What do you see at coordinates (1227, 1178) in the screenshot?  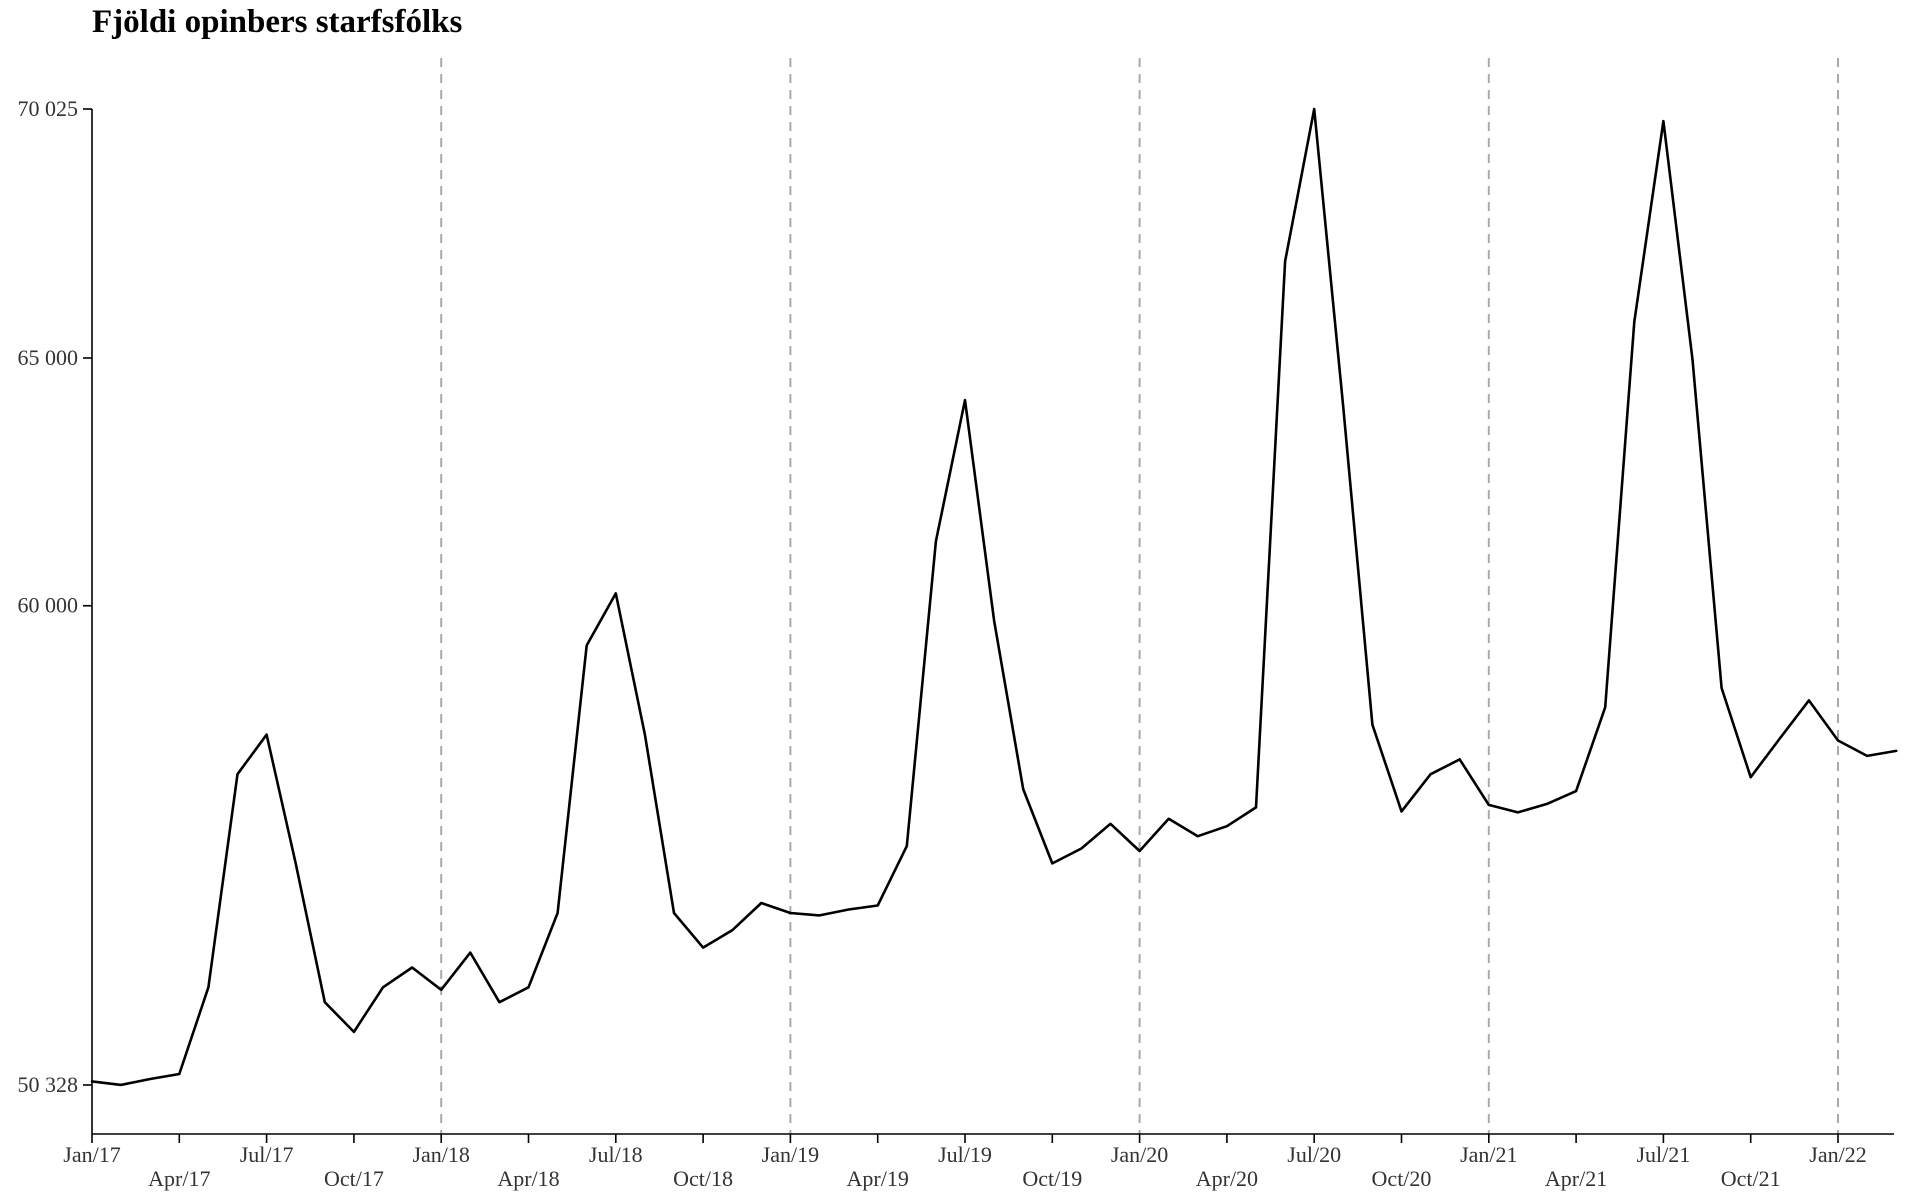 I see `x-tick-label: Apr/20` at bounding box center [1227, 1178].